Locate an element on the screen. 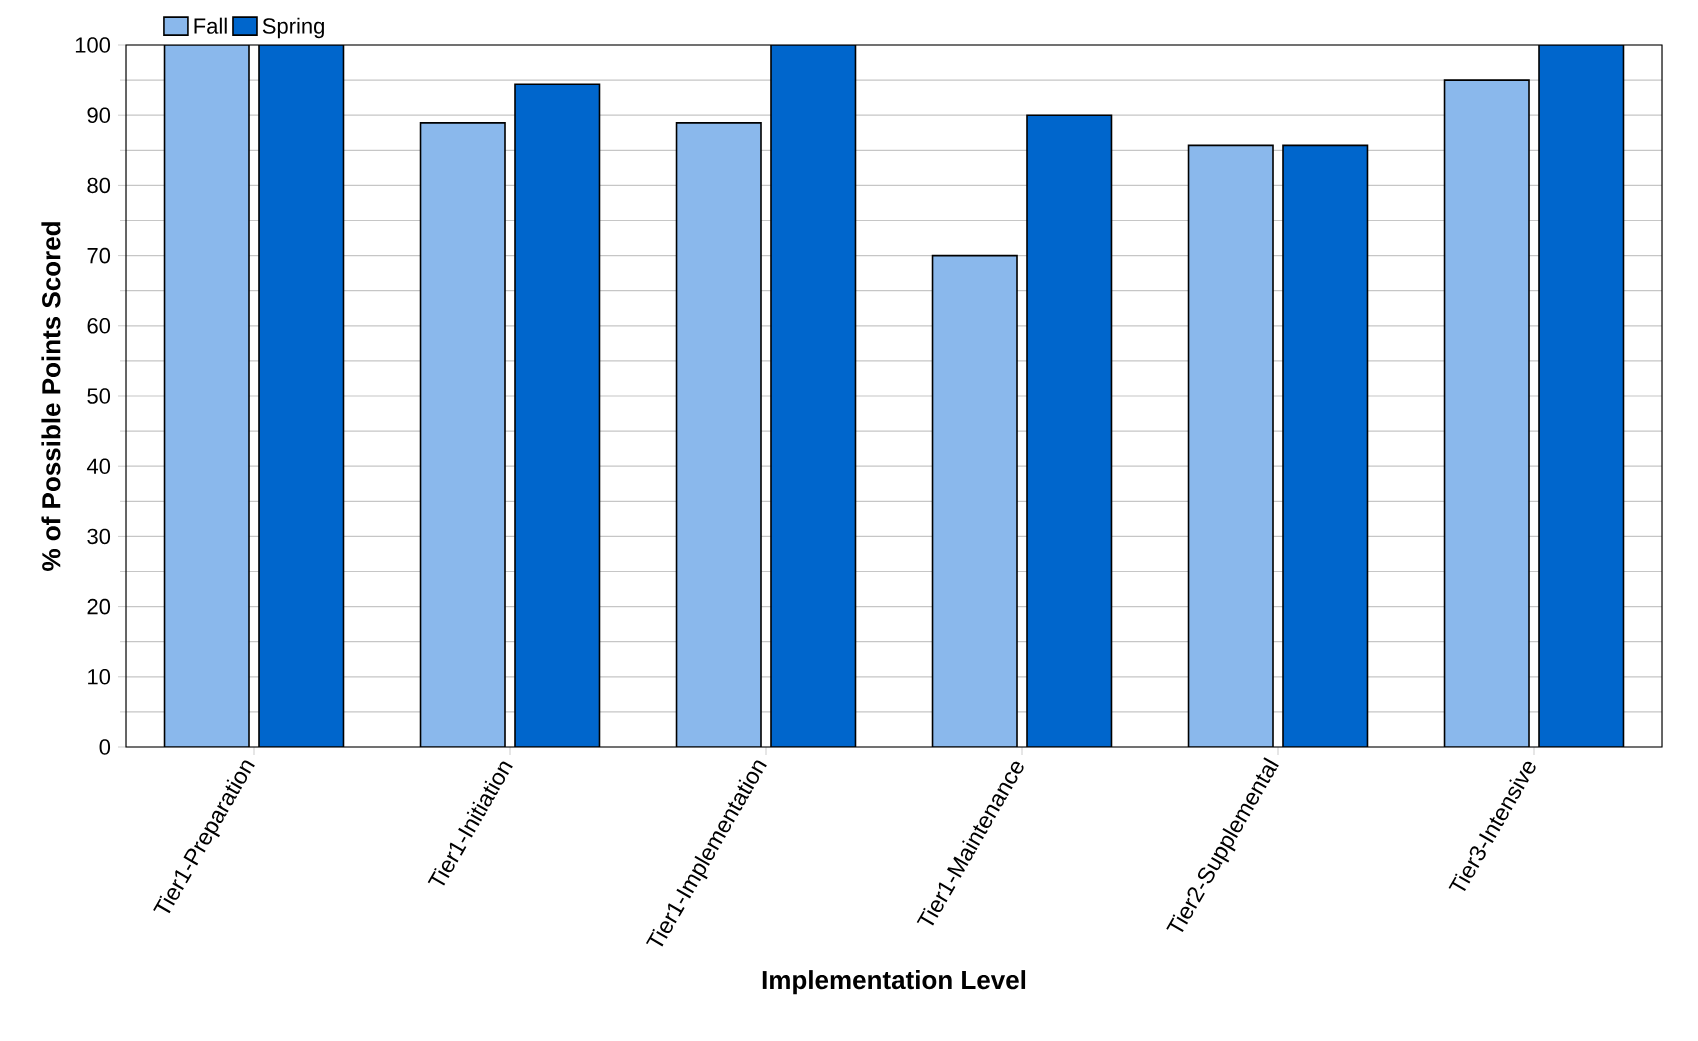 Image resolution: width=1698 pixels, height=1041 pixels. y-tick-label: 40 is located at coordinates (98, 466).